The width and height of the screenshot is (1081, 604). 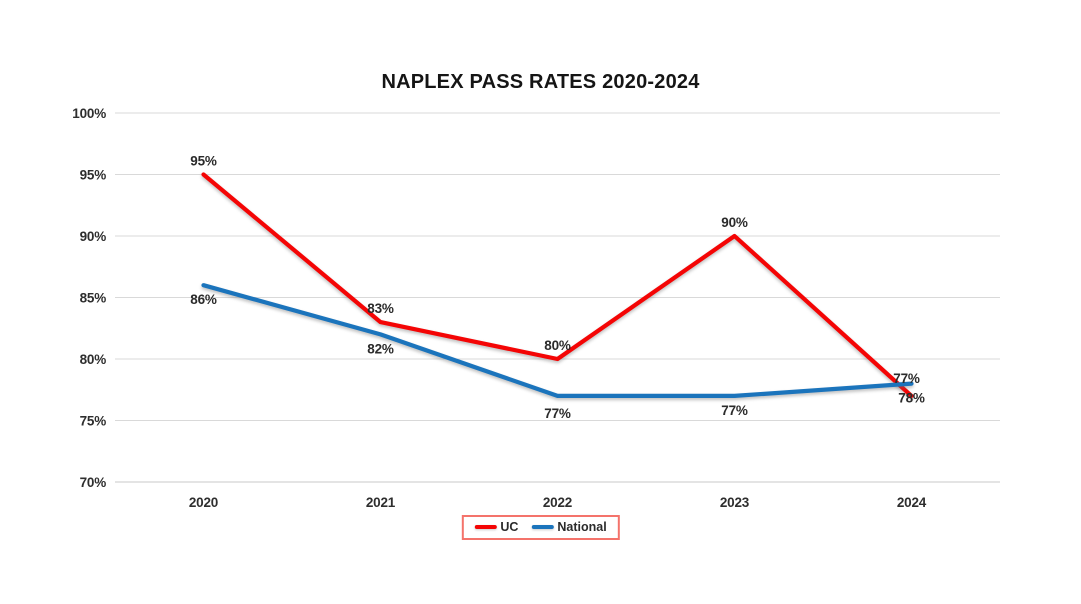 What do you see at coordinates (734, 222) in the screenshot?
I see `data-label-uc: 90%` at bounding box center [734, 222].